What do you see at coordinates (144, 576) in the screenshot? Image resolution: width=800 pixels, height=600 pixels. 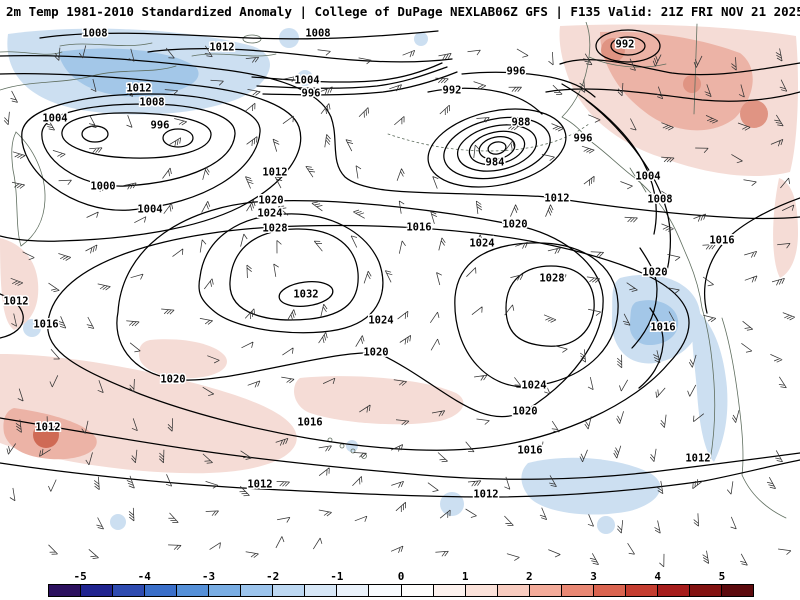 I see `colorbar-tick: -4` at bounding box center [144, 576].